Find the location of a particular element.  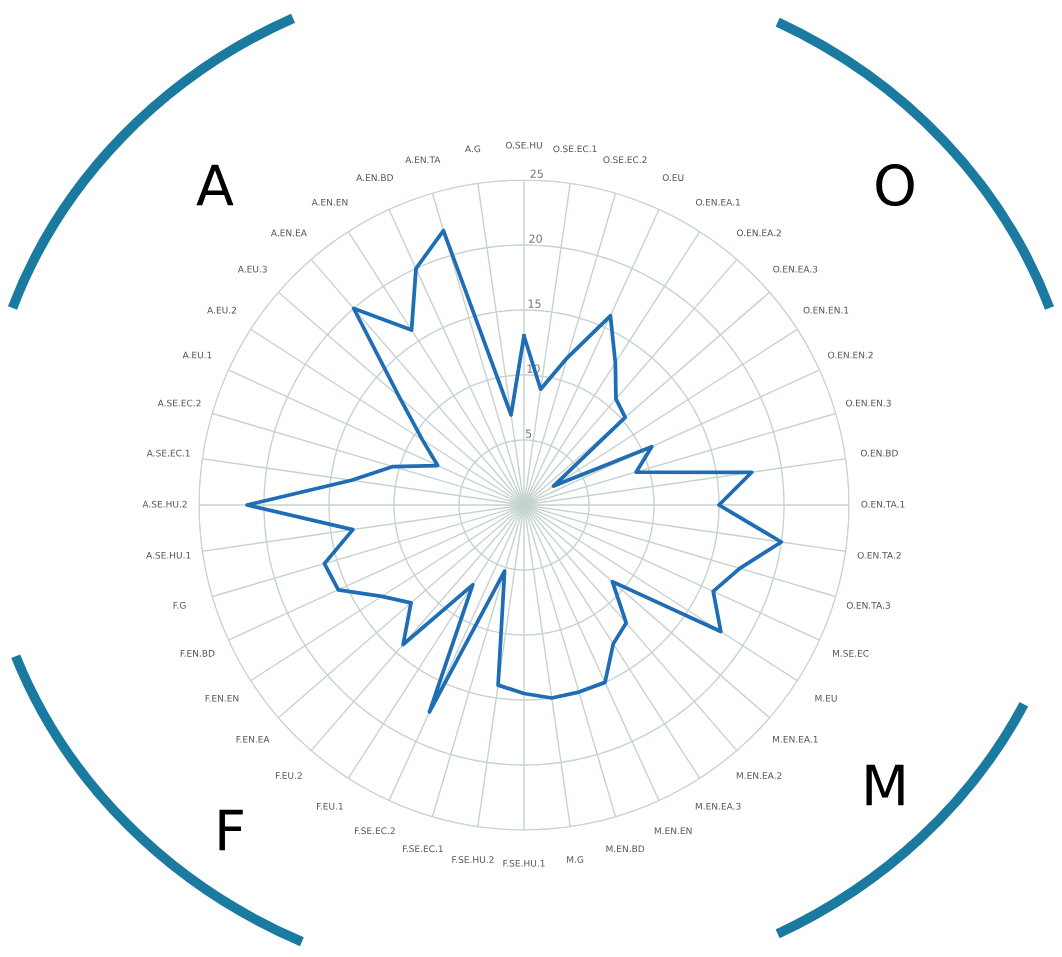

spoke-label: O.SE.EC.1 is located at coordinates (575, 149).